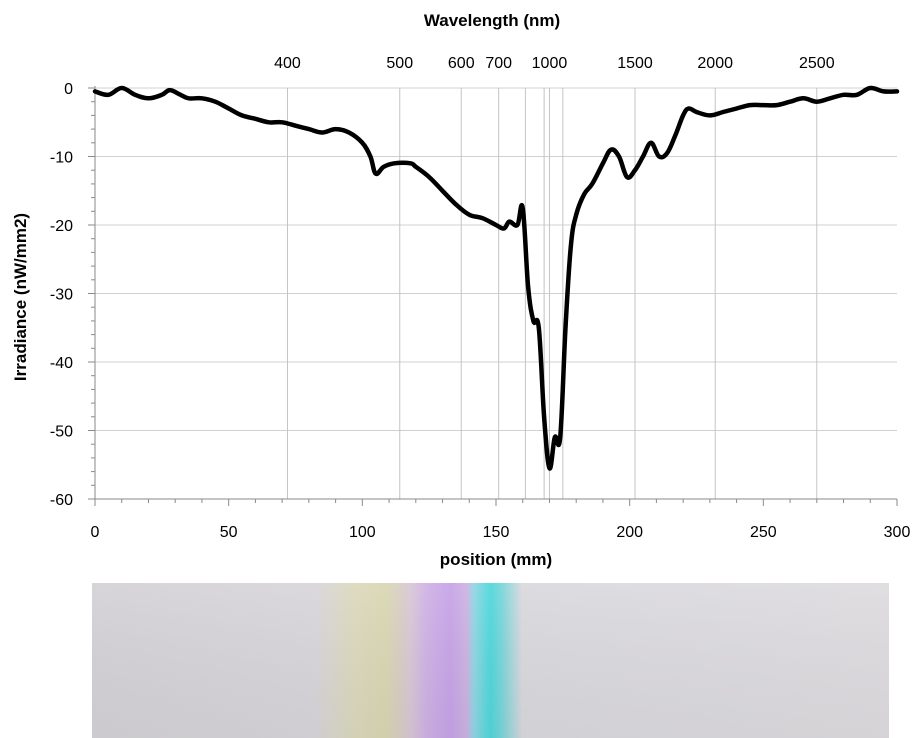 The width and height of the screenshot is (913, 738). I want to click on wavelength-tick-label: 400, so click(287, 63).